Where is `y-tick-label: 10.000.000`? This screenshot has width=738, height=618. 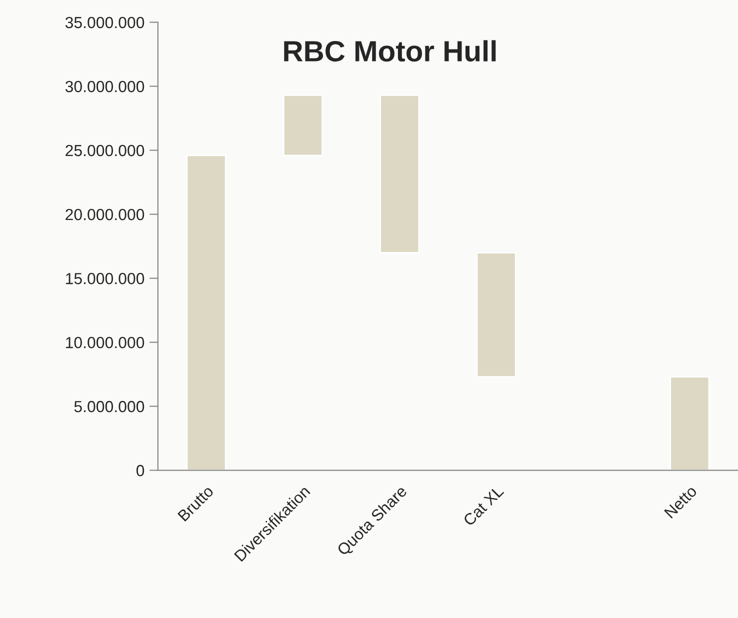 y-tick-label: 10.000.000 is located at coordinates (105, 342).